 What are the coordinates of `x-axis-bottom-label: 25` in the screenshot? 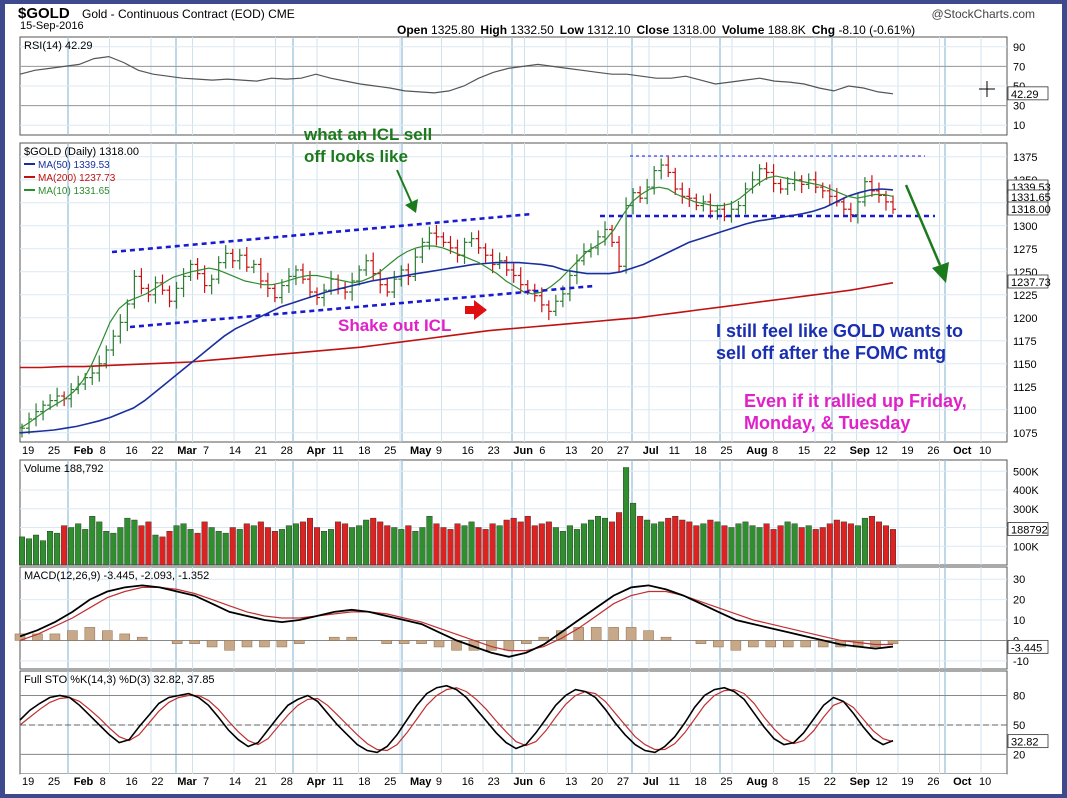 It's located at (726, 782).